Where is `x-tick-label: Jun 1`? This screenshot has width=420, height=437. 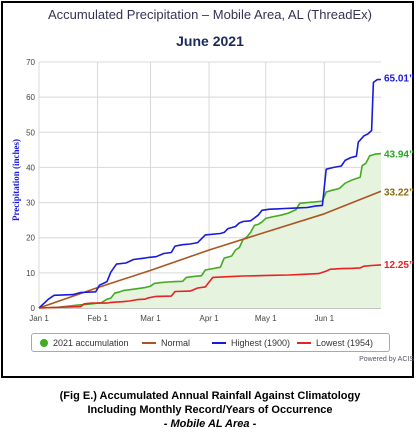
x-tick-label: Jun 1 is located at coordinates (325, 318).